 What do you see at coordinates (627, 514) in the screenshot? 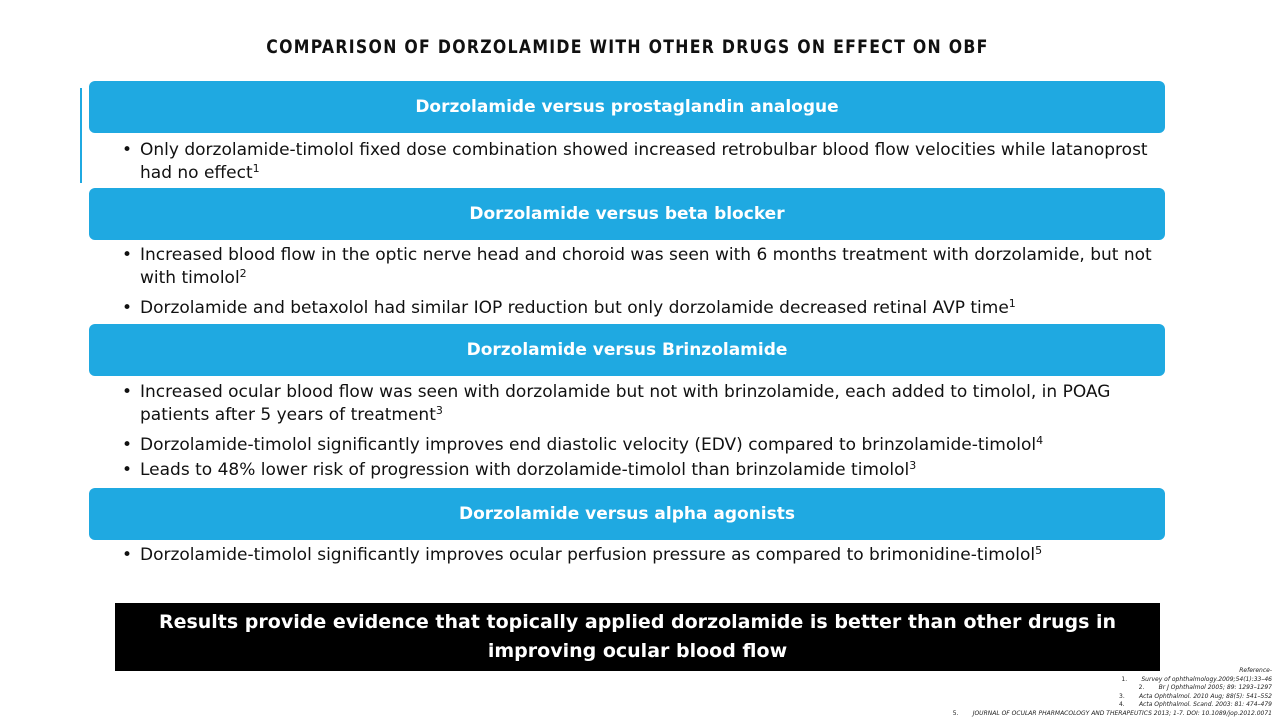
I see `section-heading-alpha-agonists: Dorzolamide versus alpha agonists` at bounding box center [627, 514].